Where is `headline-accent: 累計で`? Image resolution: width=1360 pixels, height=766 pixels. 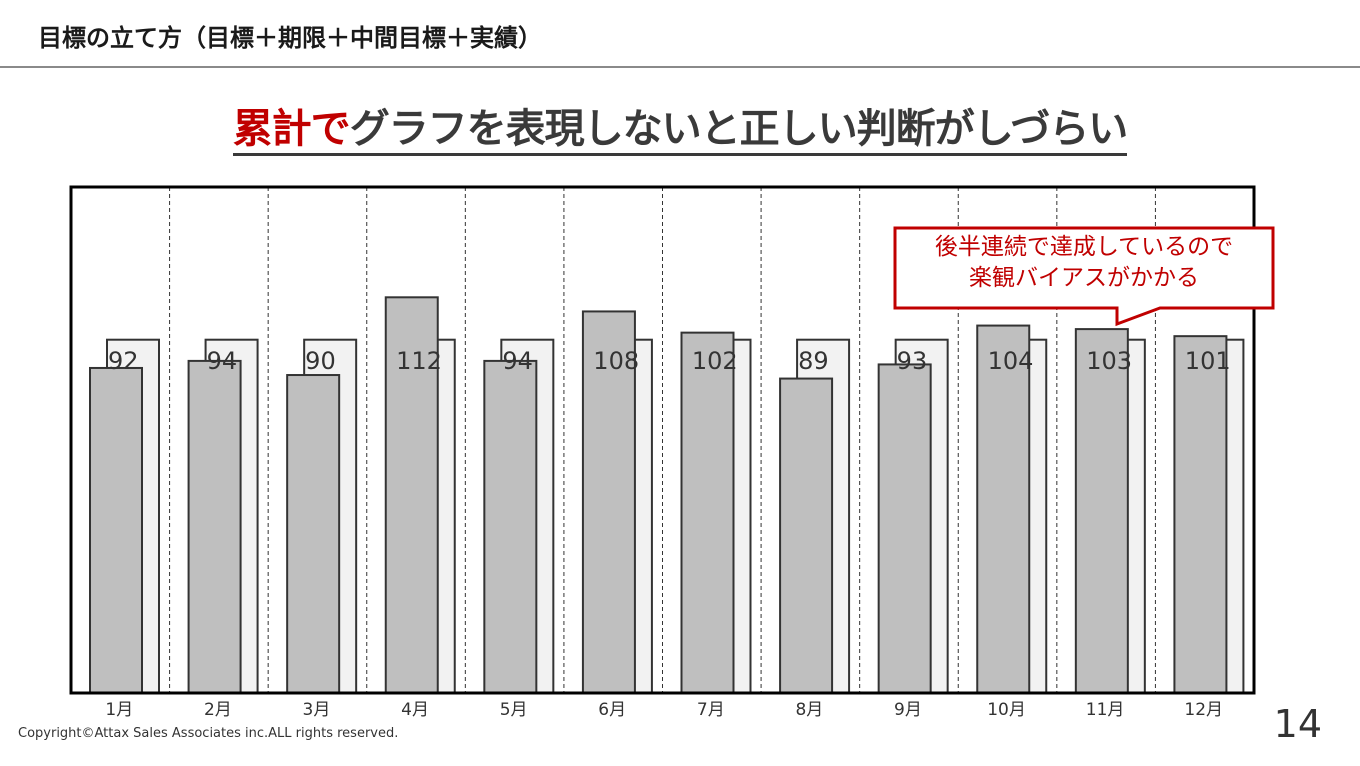 headline-accent: 累計で is located at coordinates (291, 129).